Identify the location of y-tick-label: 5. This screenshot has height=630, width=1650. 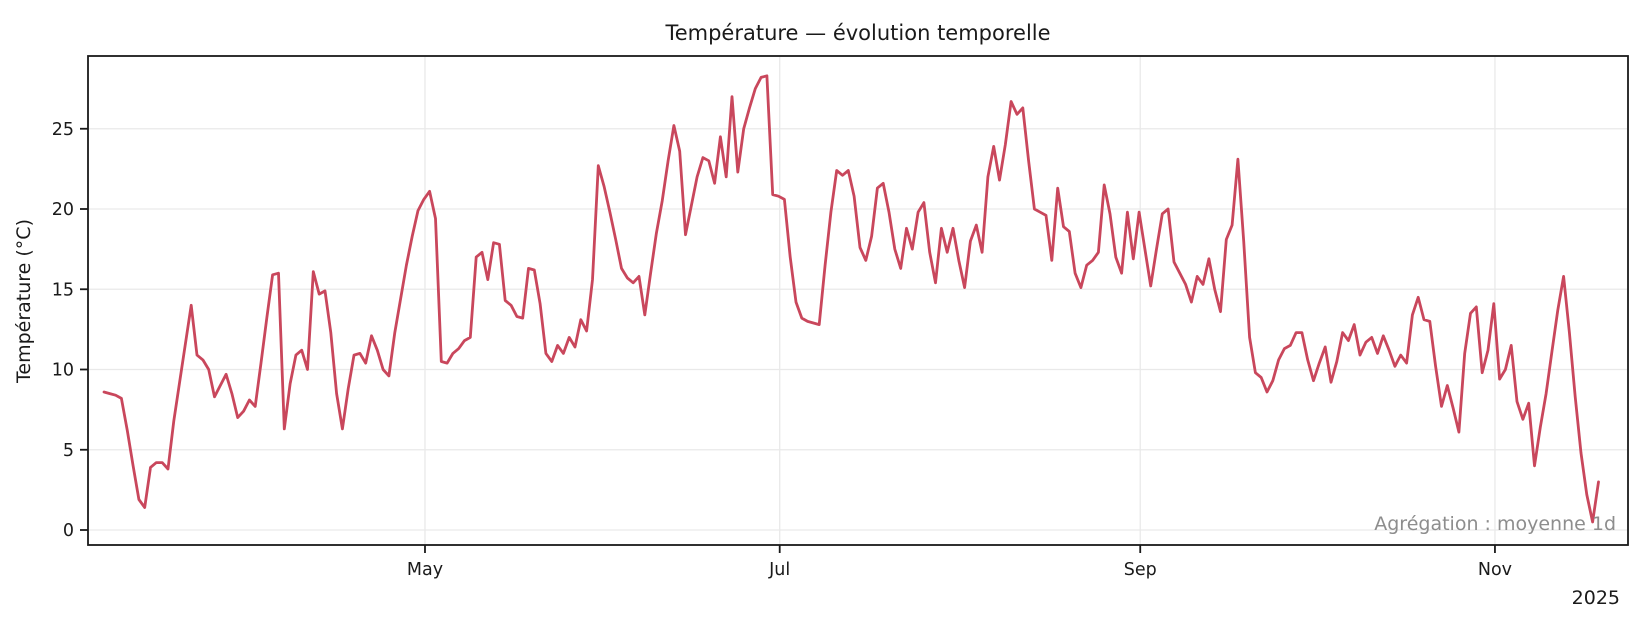
(68, 451).